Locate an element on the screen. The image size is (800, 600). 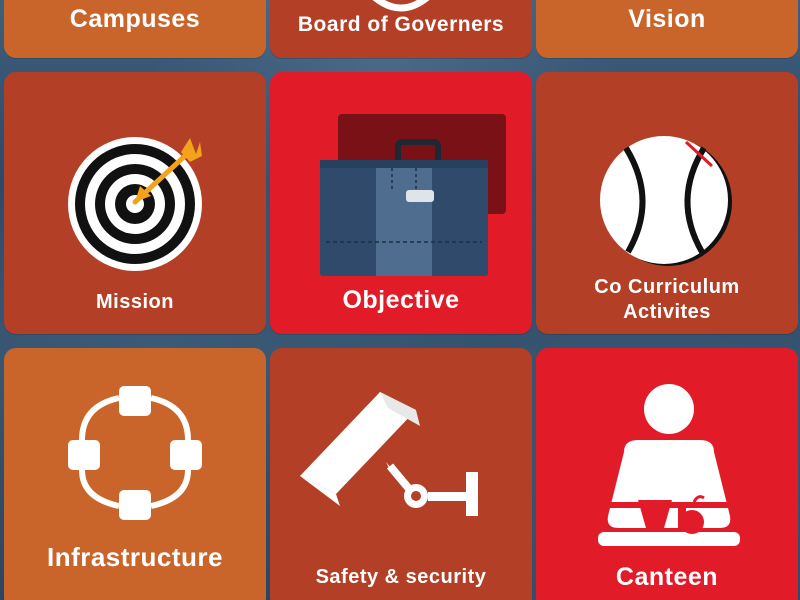
canteen-server-icon is located at coordinates (669, 465).